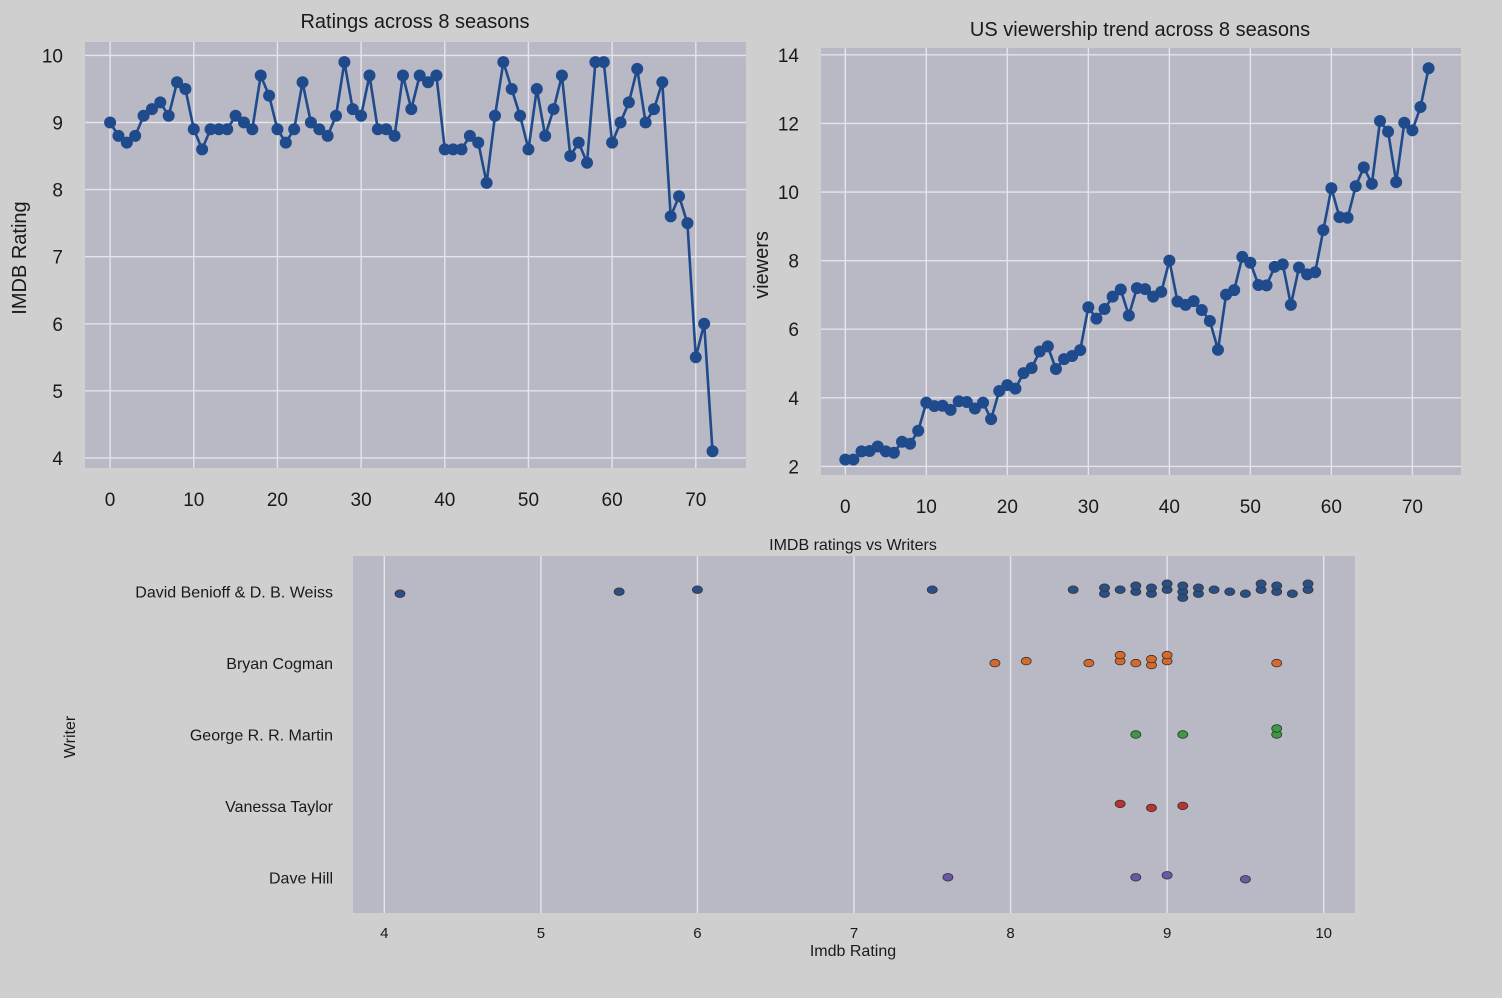 This screenshot has width=1502, height=998. What do you see at coordinates (541, 933) in the screenshot?
I see `x-tick-label: 5` at bounding box center [541, 933].